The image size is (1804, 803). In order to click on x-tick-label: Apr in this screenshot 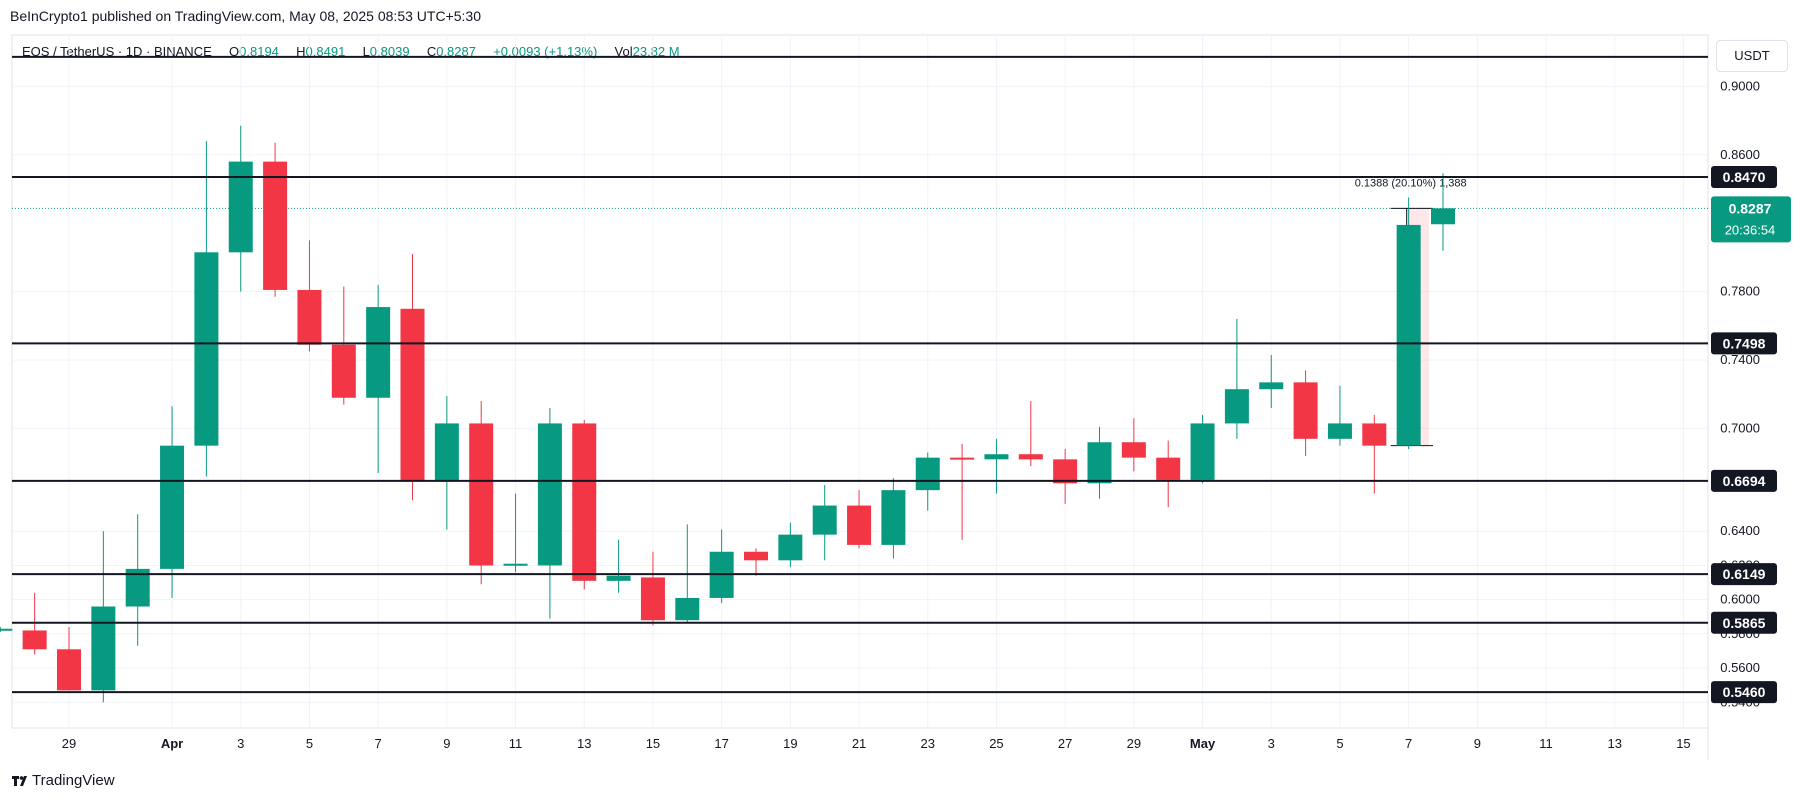, I will do `click(172, 743)`.